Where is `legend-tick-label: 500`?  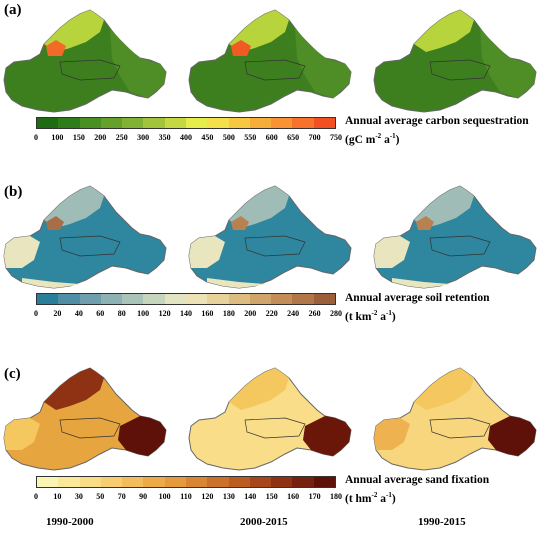 legend-tick-label: 500 is located at coordinates (228, 137).